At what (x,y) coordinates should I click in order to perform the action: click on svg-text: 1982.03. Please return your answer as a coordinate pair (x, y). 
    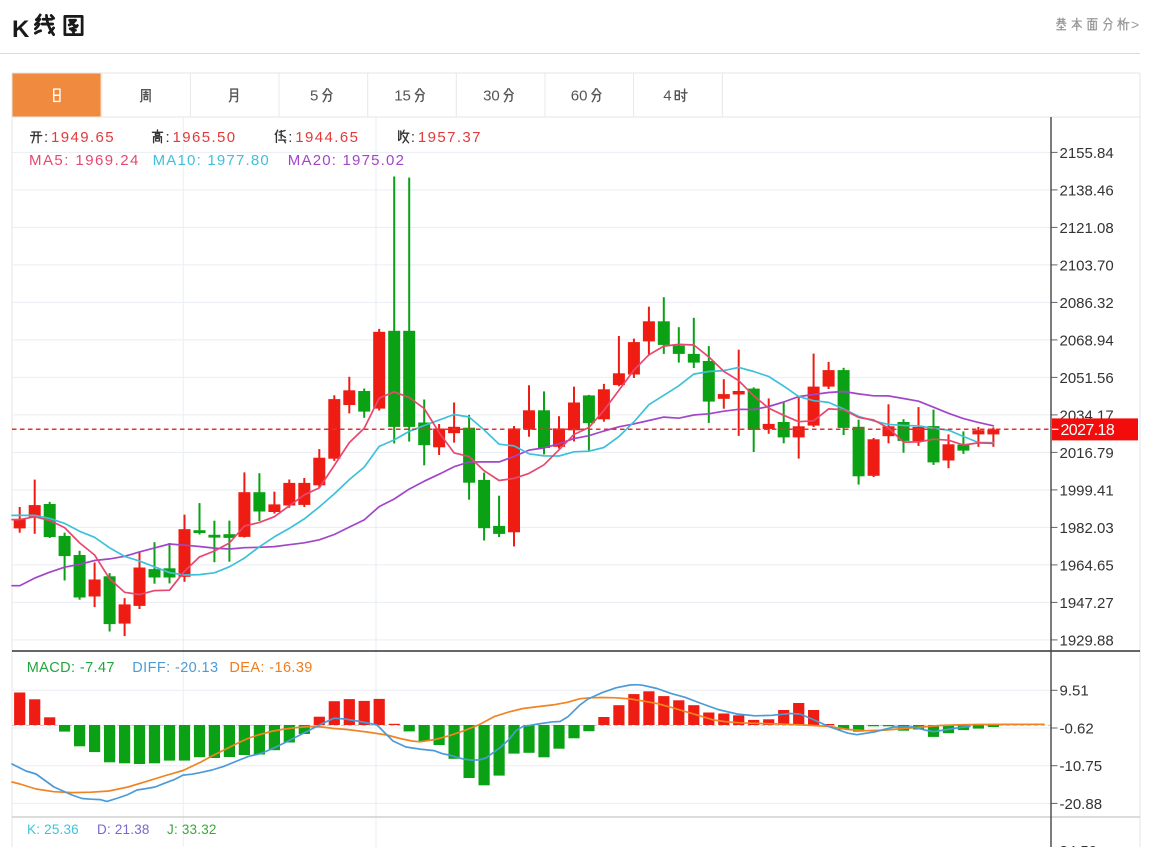
    Looking at the image, I should click on (1087, 528).